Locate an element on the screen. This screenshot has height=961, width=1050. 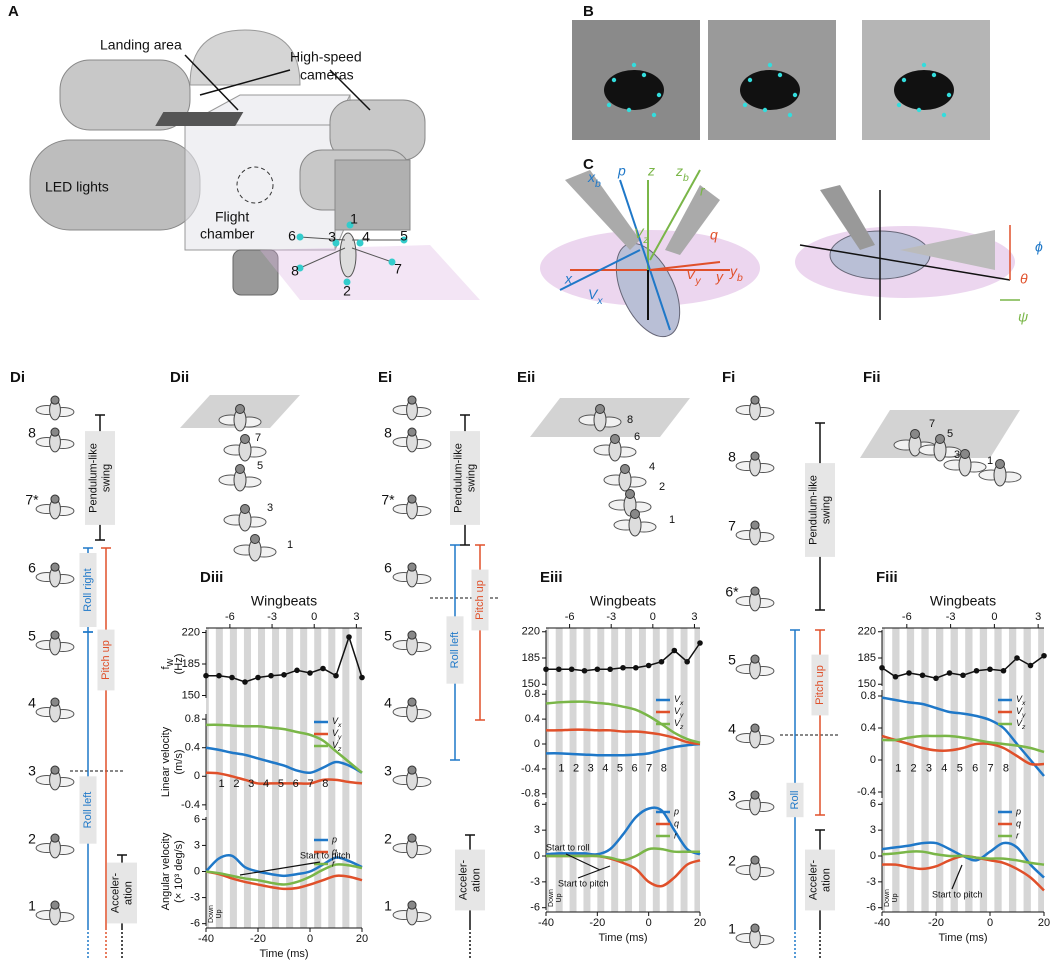
axis-symbol: θ is located at coordinates (1024, 279).